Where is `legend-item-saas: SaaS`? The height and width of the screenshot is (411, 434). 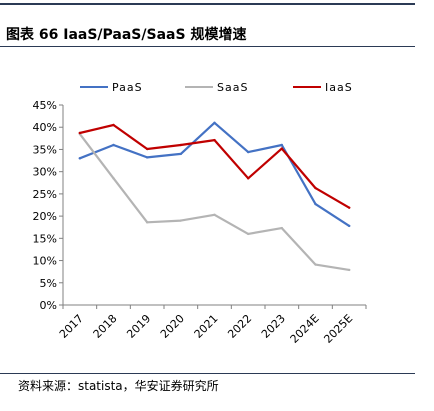 legend-item-saas: SaaS is located at coordinates (216, 87).